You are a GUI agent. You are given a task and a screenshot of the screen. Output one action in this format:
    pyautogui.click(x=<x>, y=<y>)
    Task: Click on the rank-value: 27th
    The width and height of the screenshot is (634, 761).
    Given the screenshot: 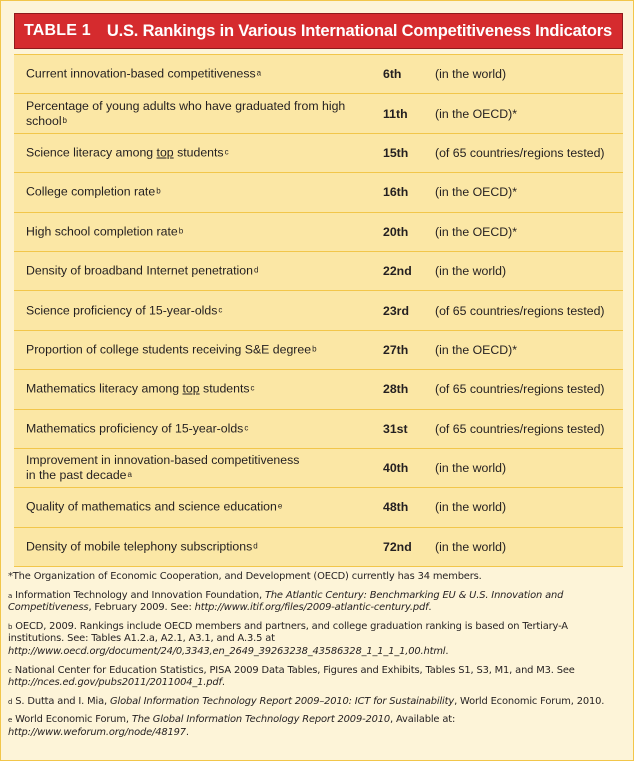 What is the action you would take?
    pyautogui.click(x=396, y=349)
    